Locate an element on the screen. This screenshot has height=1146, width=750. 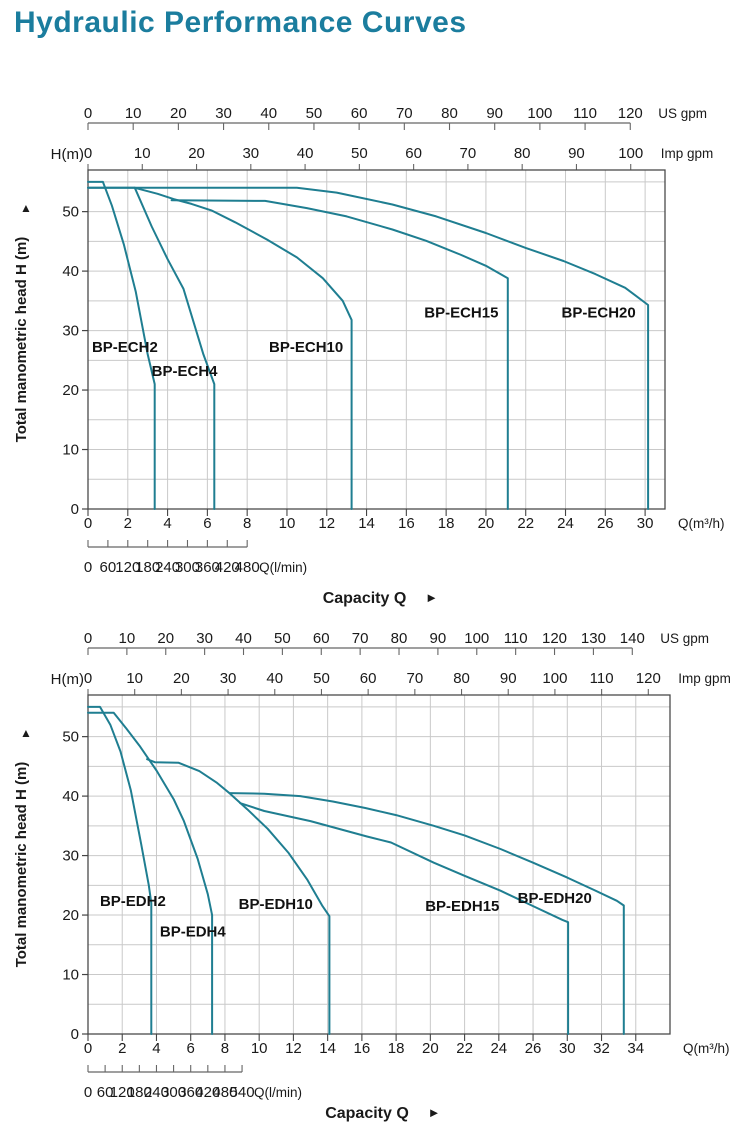
curve-label-BP-EDH10: BP-EDH10 is located at coordinates (276, 904).